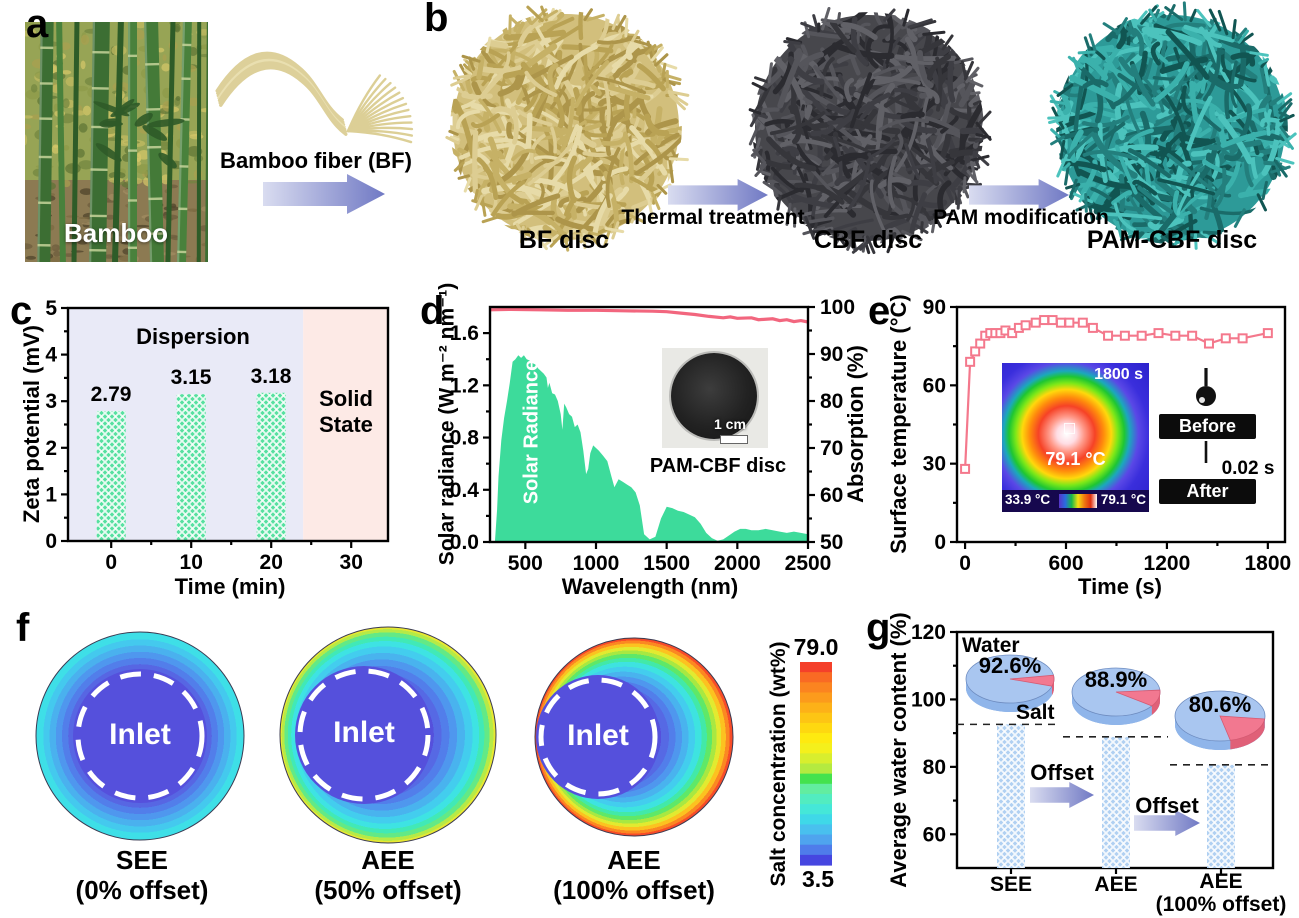 The height and width of the screenshot is (918, 1299). I want to click on svg-text: 70, so click(831, 448).